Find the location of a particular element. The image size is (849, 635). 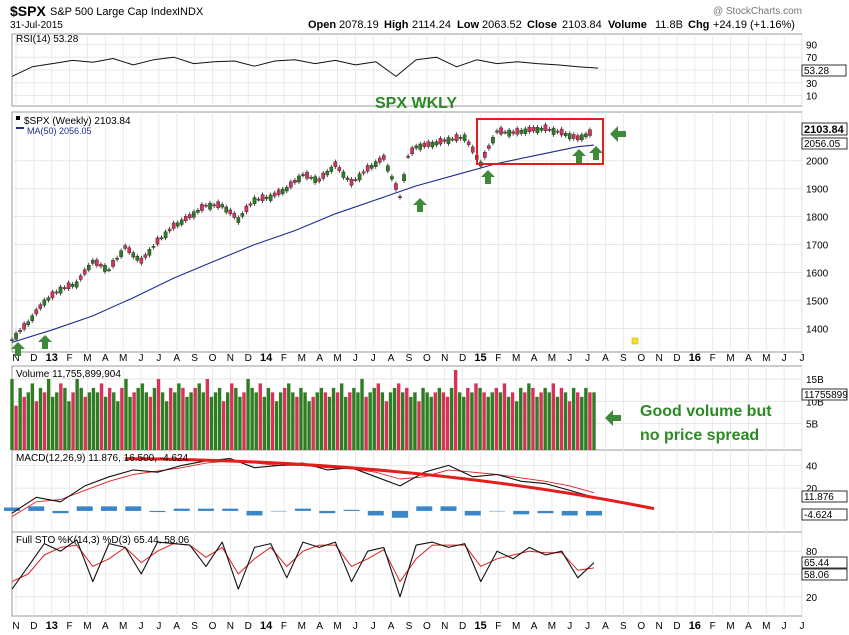

chart-annotation-title: SPX WKLY is located at coordinates (416, 103).